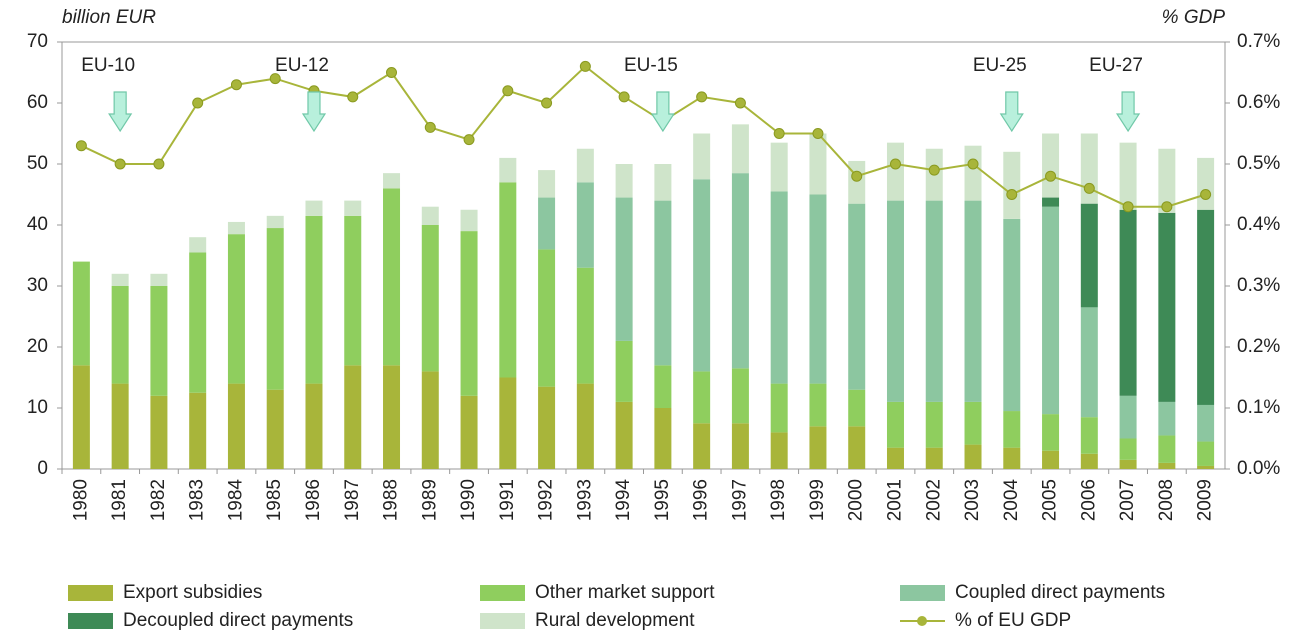 The height and width of the screenshot is (635, 1314). What do you see at coordinates (972, 500) in the screenshot?
I see `x-tick-label: 2003` at bounding box center [972, 500].